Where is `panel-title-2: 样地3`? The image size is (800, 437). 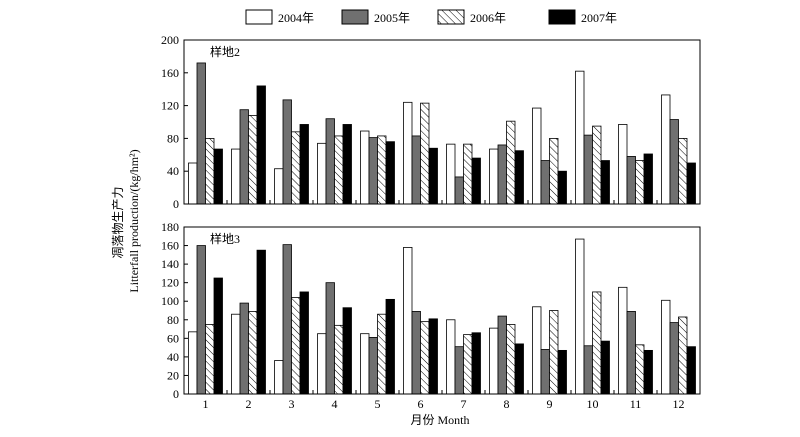 panel-title-2: 样地3 is located at coordinates (225, 238).